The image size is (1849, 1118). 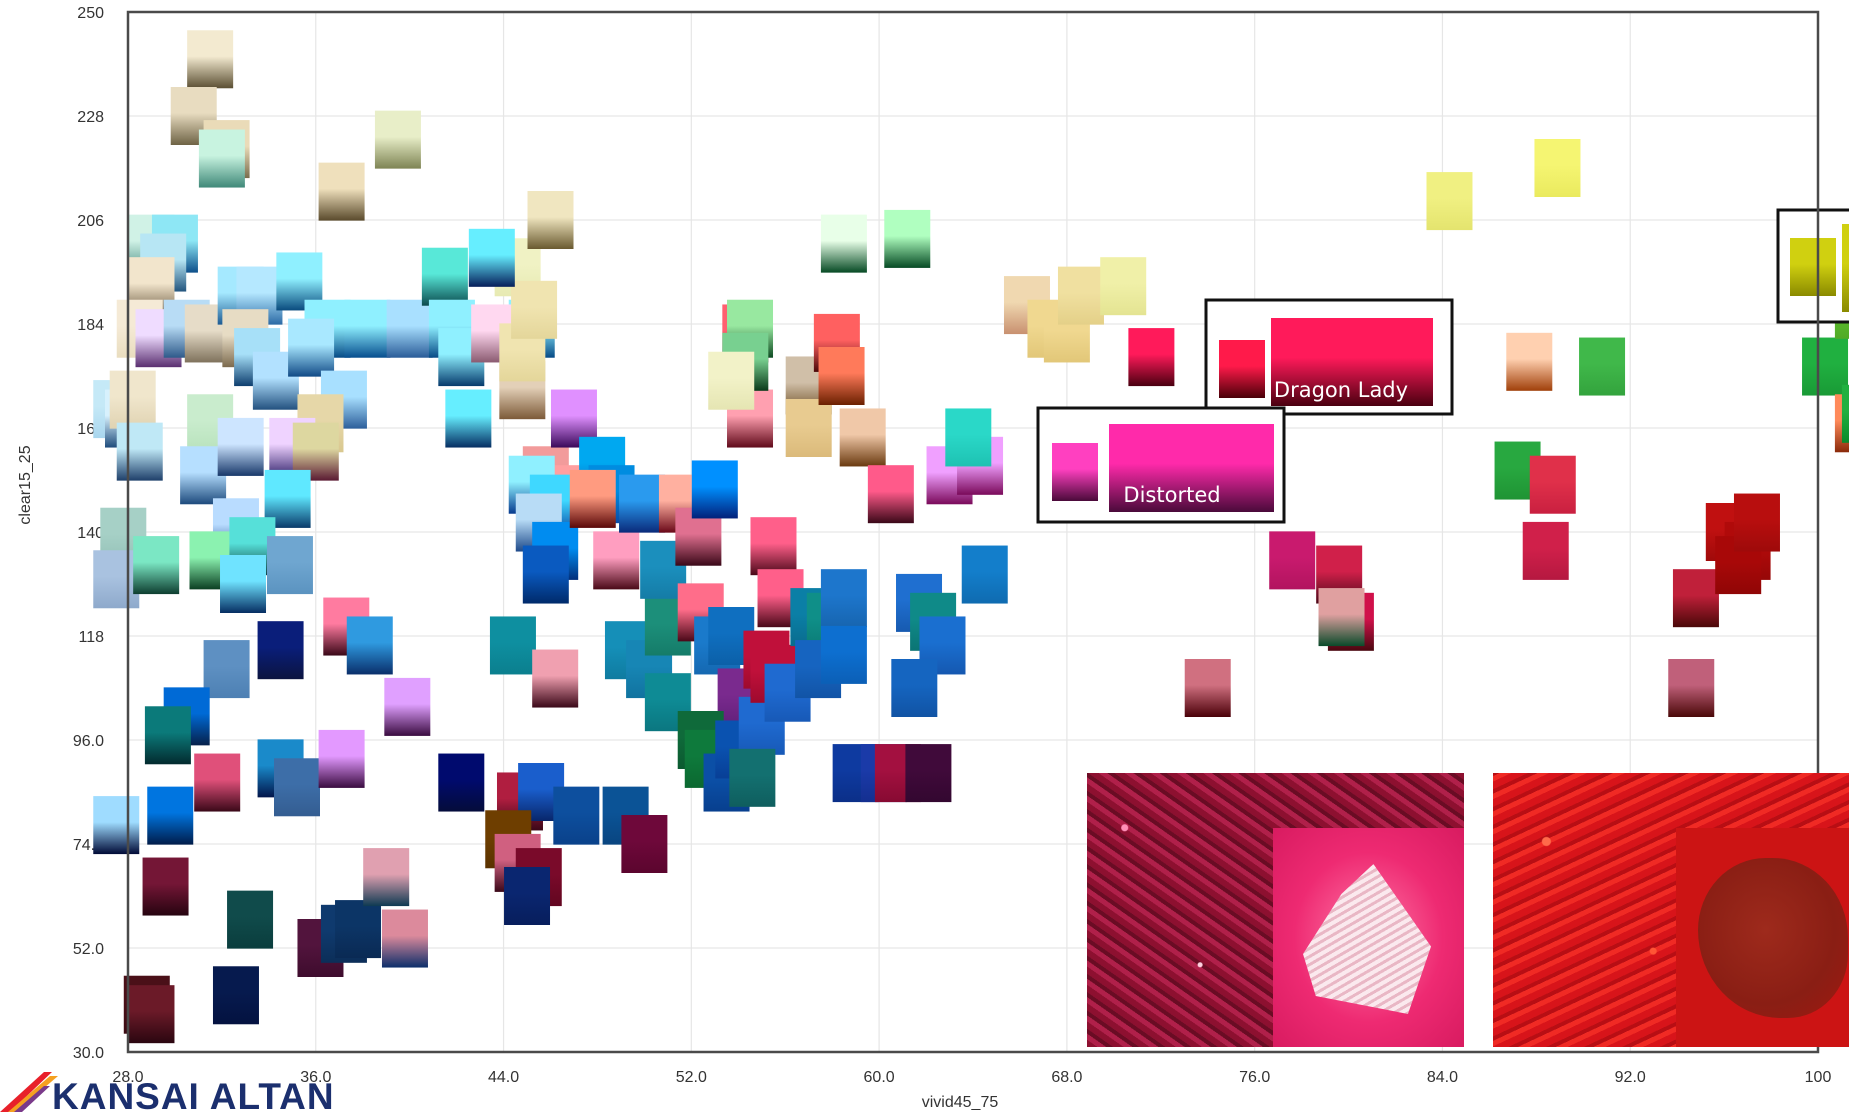 What do you see at coordinates (1630, 1077) in the screenshot?
I see `x-tick-label: 92.0` at bounding box center [1630, 1077].